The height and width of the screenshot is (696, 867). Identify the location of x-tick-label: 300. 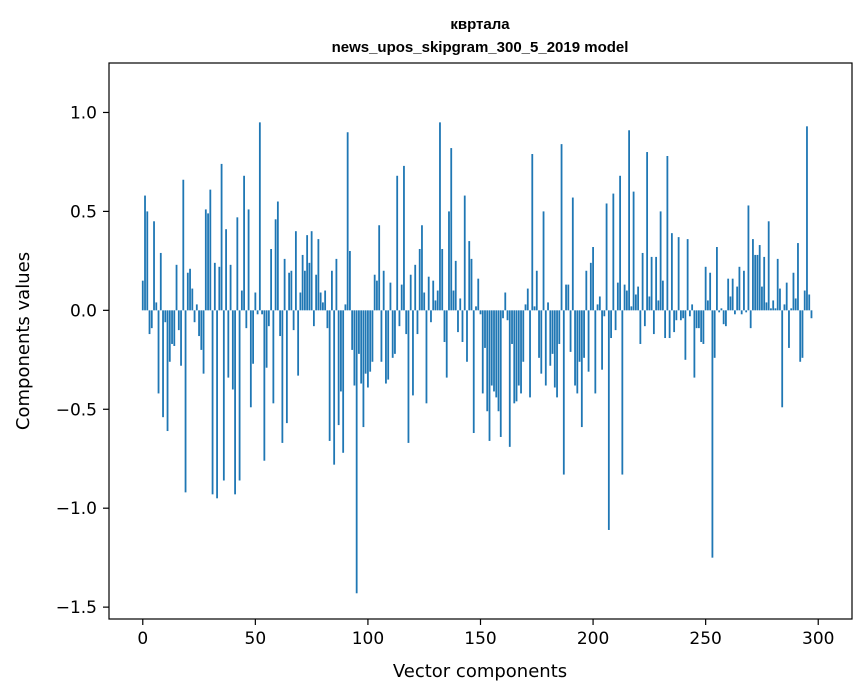
(818, 639).